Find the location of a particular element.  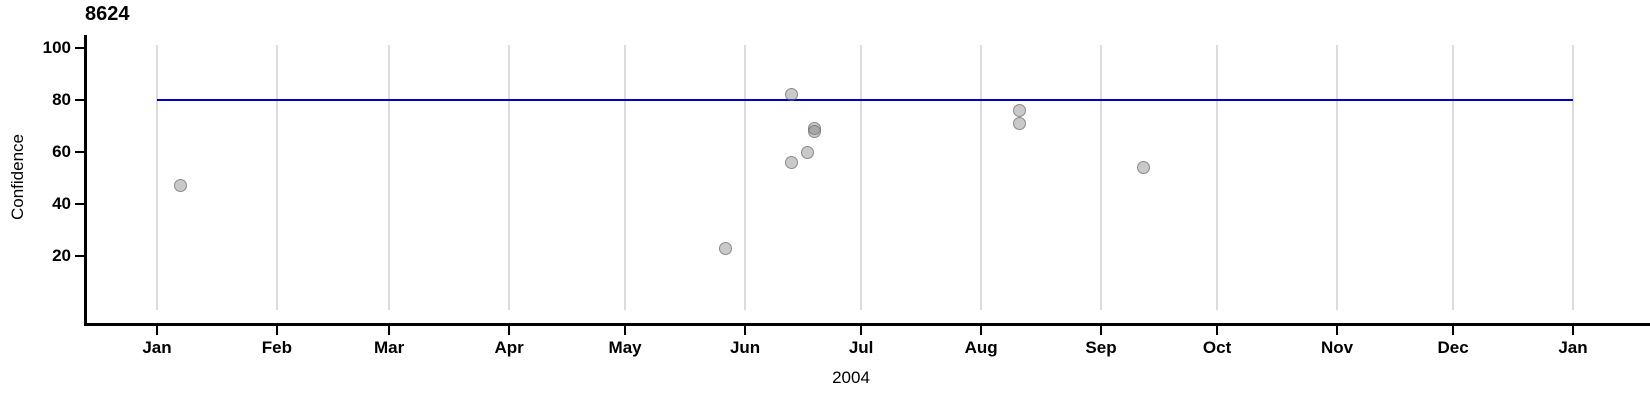

x-tick-label: Apr is located at coordinates (509, 347).